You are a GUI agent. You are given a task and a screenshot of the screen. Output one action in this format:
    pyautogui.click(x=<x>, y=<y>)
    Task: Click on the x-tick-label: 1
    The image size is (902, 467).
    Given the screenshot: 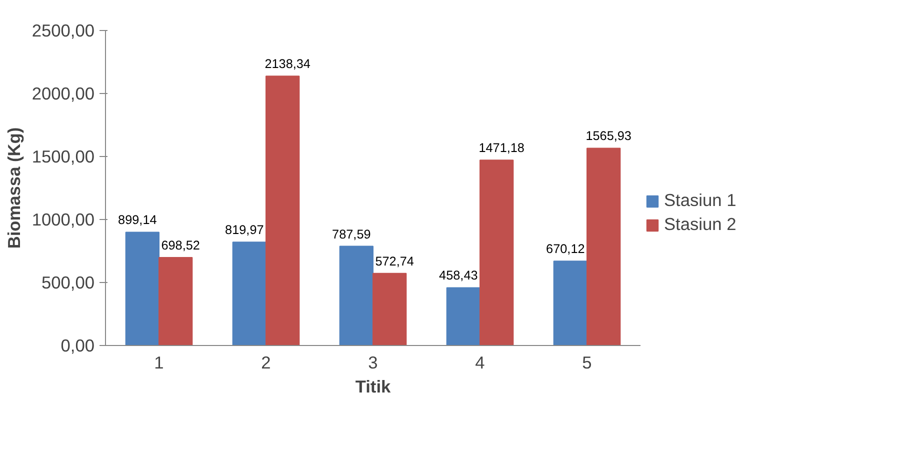 What is the action you would take?
    pyautogui.click(x=159, y=362)
    